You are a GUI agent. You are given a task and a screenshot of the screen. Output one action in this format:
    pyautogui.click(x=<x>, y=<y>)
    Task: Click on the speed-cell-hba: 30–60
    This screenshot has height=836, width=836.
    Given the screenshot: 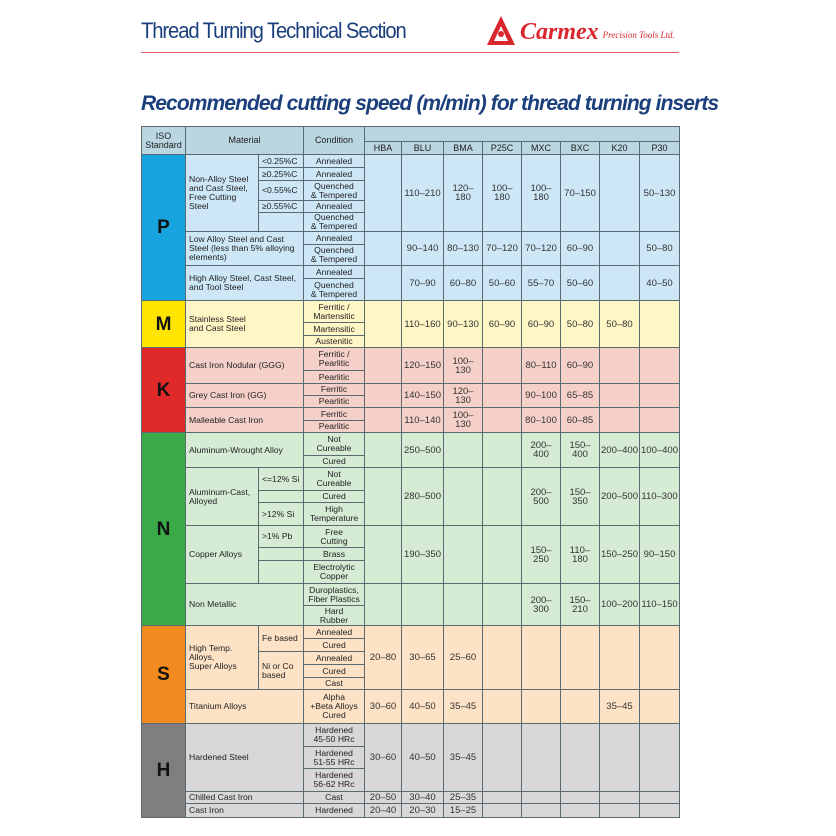 What is the action you would take?
    pyautogui.click(x=383, y=757)
    